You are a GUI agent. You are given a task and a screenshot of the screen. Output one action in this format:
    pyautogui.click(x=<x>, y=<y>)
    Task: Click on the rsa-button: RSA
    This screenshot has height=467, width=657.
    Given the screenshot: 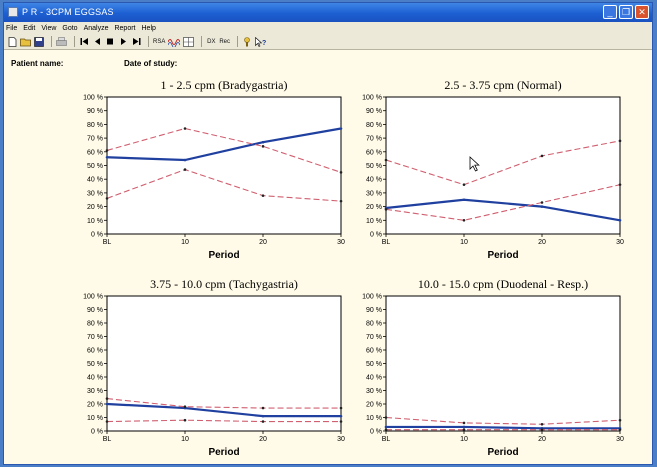 What is the action you would take?
    pyautogui.click(x=159, y=41)
    